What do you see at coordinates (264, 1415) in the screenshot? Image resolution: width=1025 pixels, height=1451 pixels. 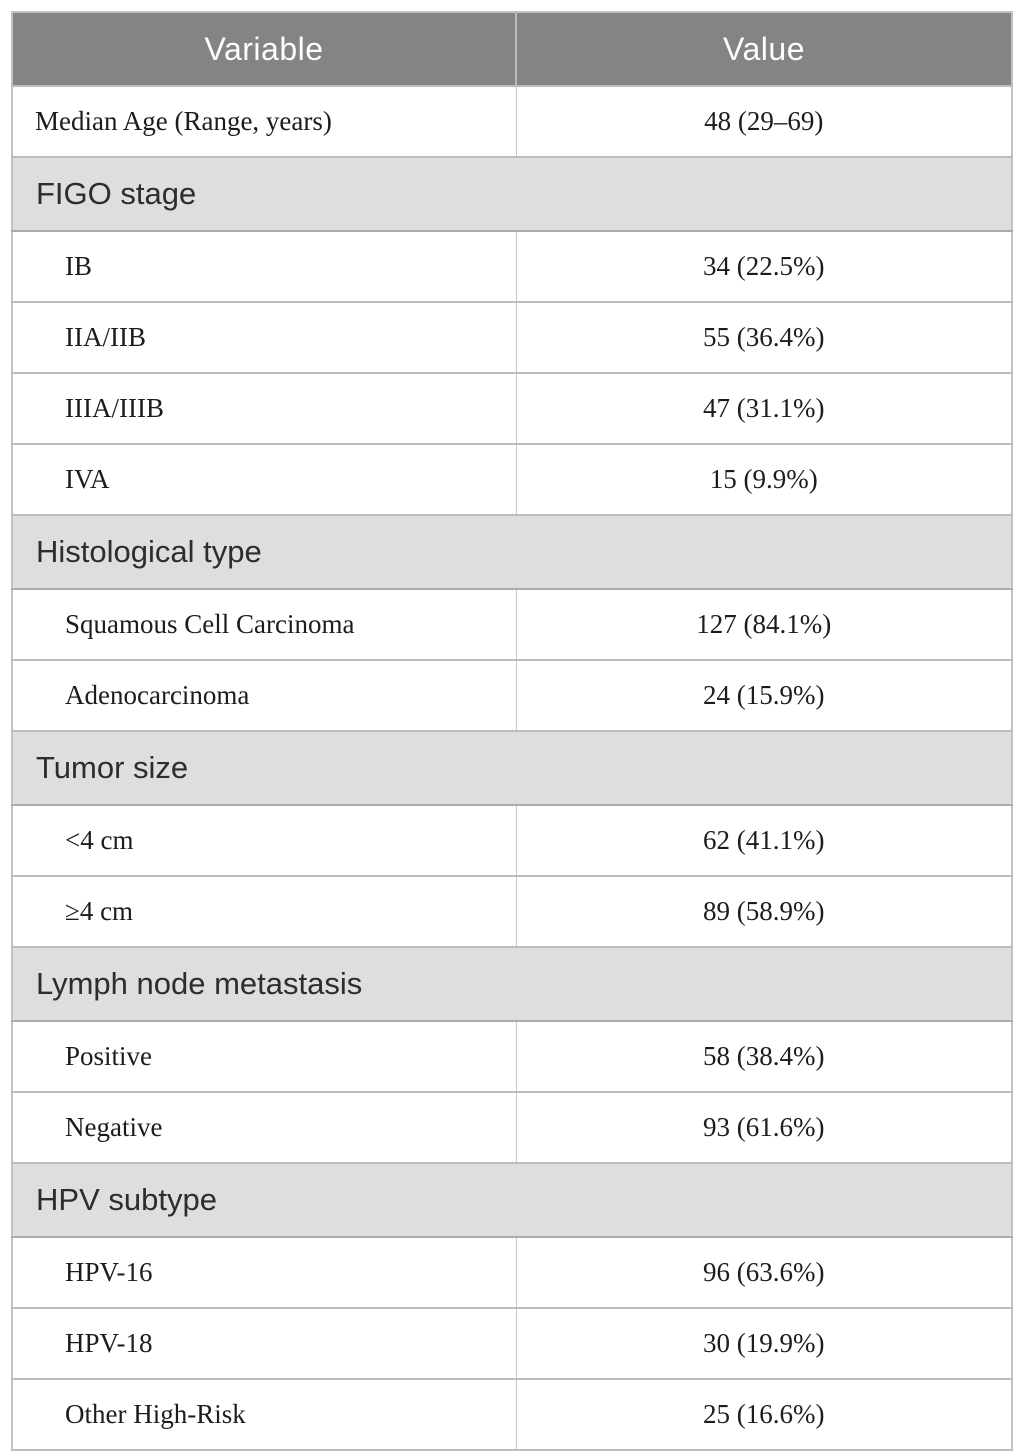 I see `variable-cell: Other High-Risk` at bounding box center [264, 1415].